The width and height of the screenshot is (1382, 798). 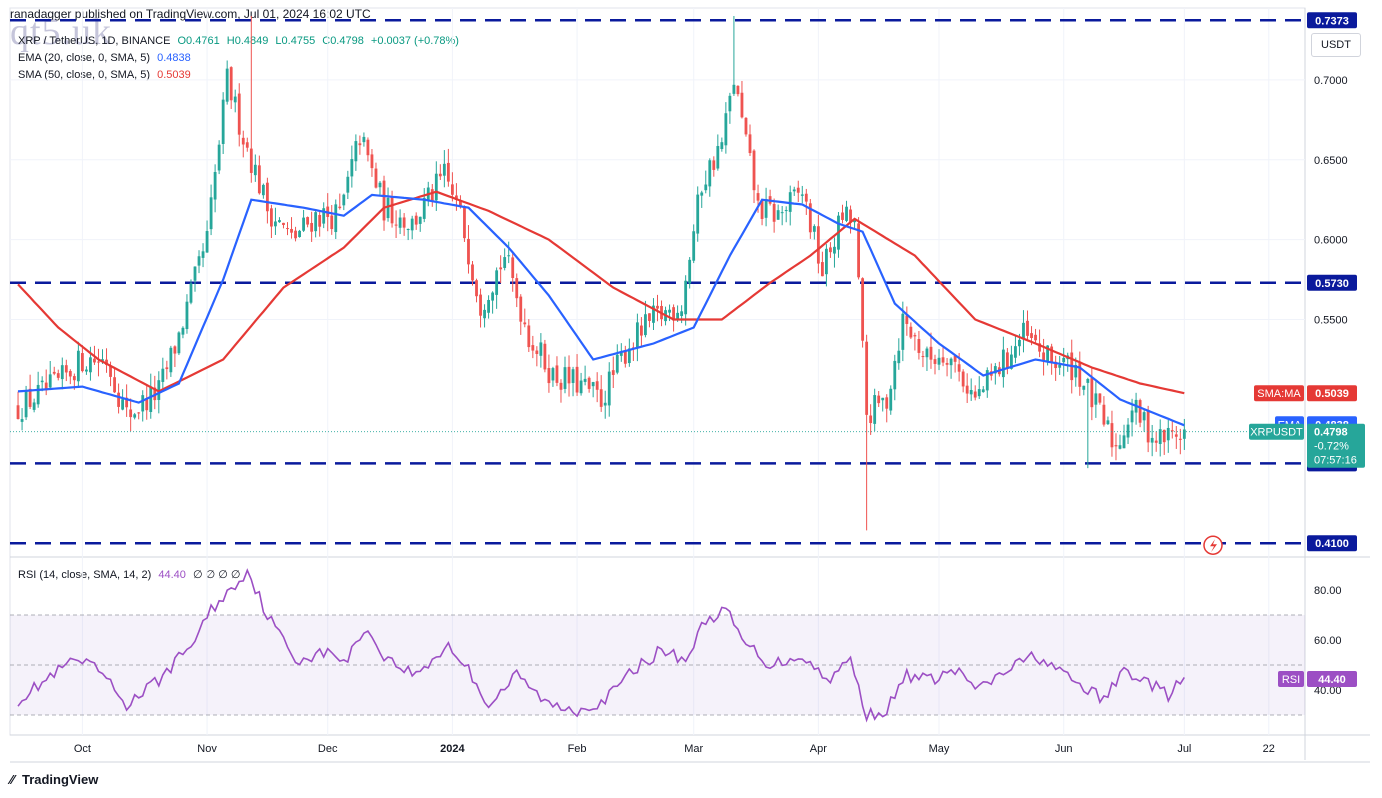 I want to click on tradingview-brand: ⁄⁄ TradingView, so click(x=54, y=779).